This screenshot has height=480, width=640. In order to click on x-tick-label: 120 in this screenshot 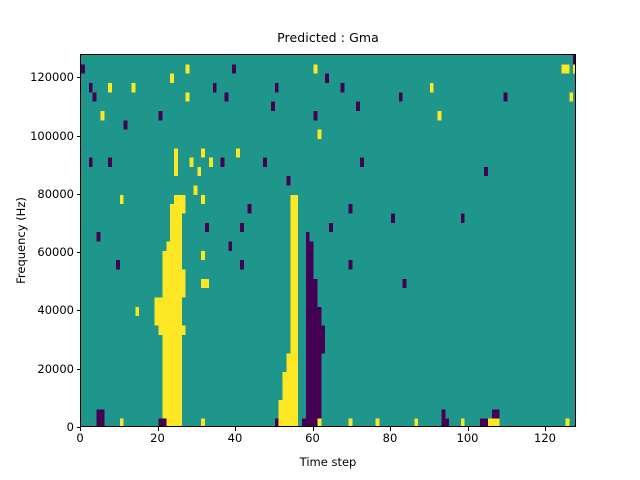, I will do `click(545, 438)`.